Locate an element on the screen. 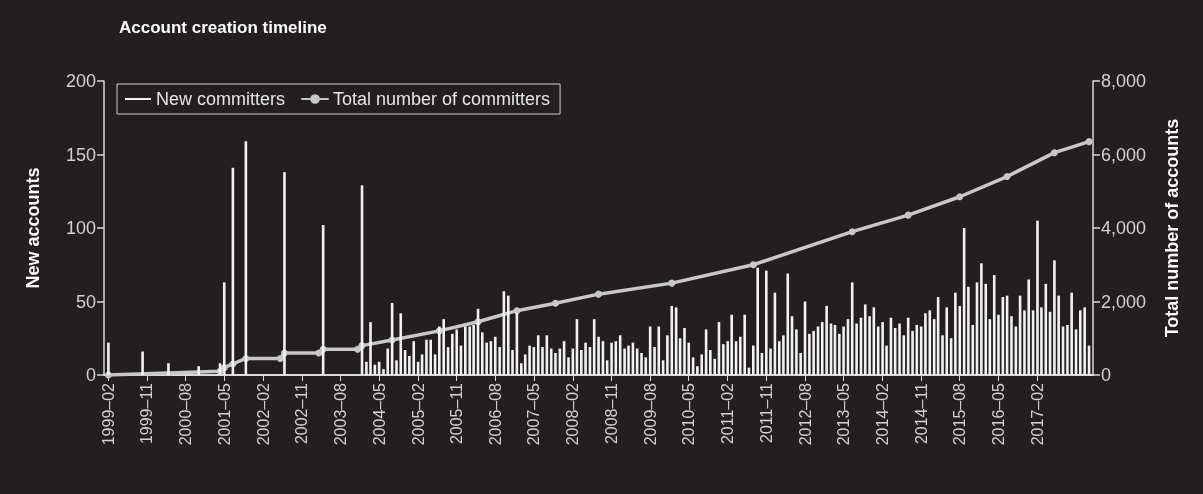 The height and width of the screenshot is (494, 1203). x-tick-label: 2017–02 is located at coordinates (1037, 414).